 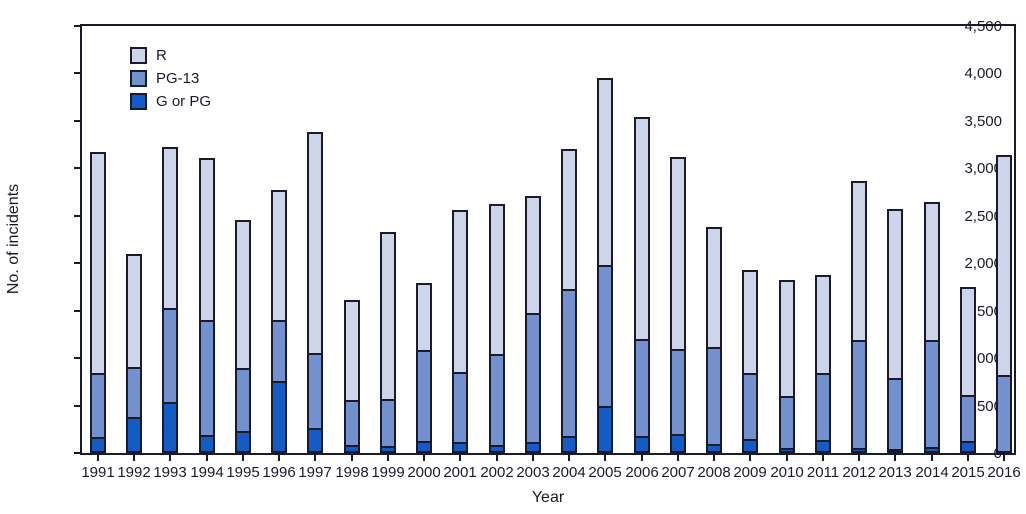 I want to click on x-tick-label-2014: 2014, so click(x=932, y=472).